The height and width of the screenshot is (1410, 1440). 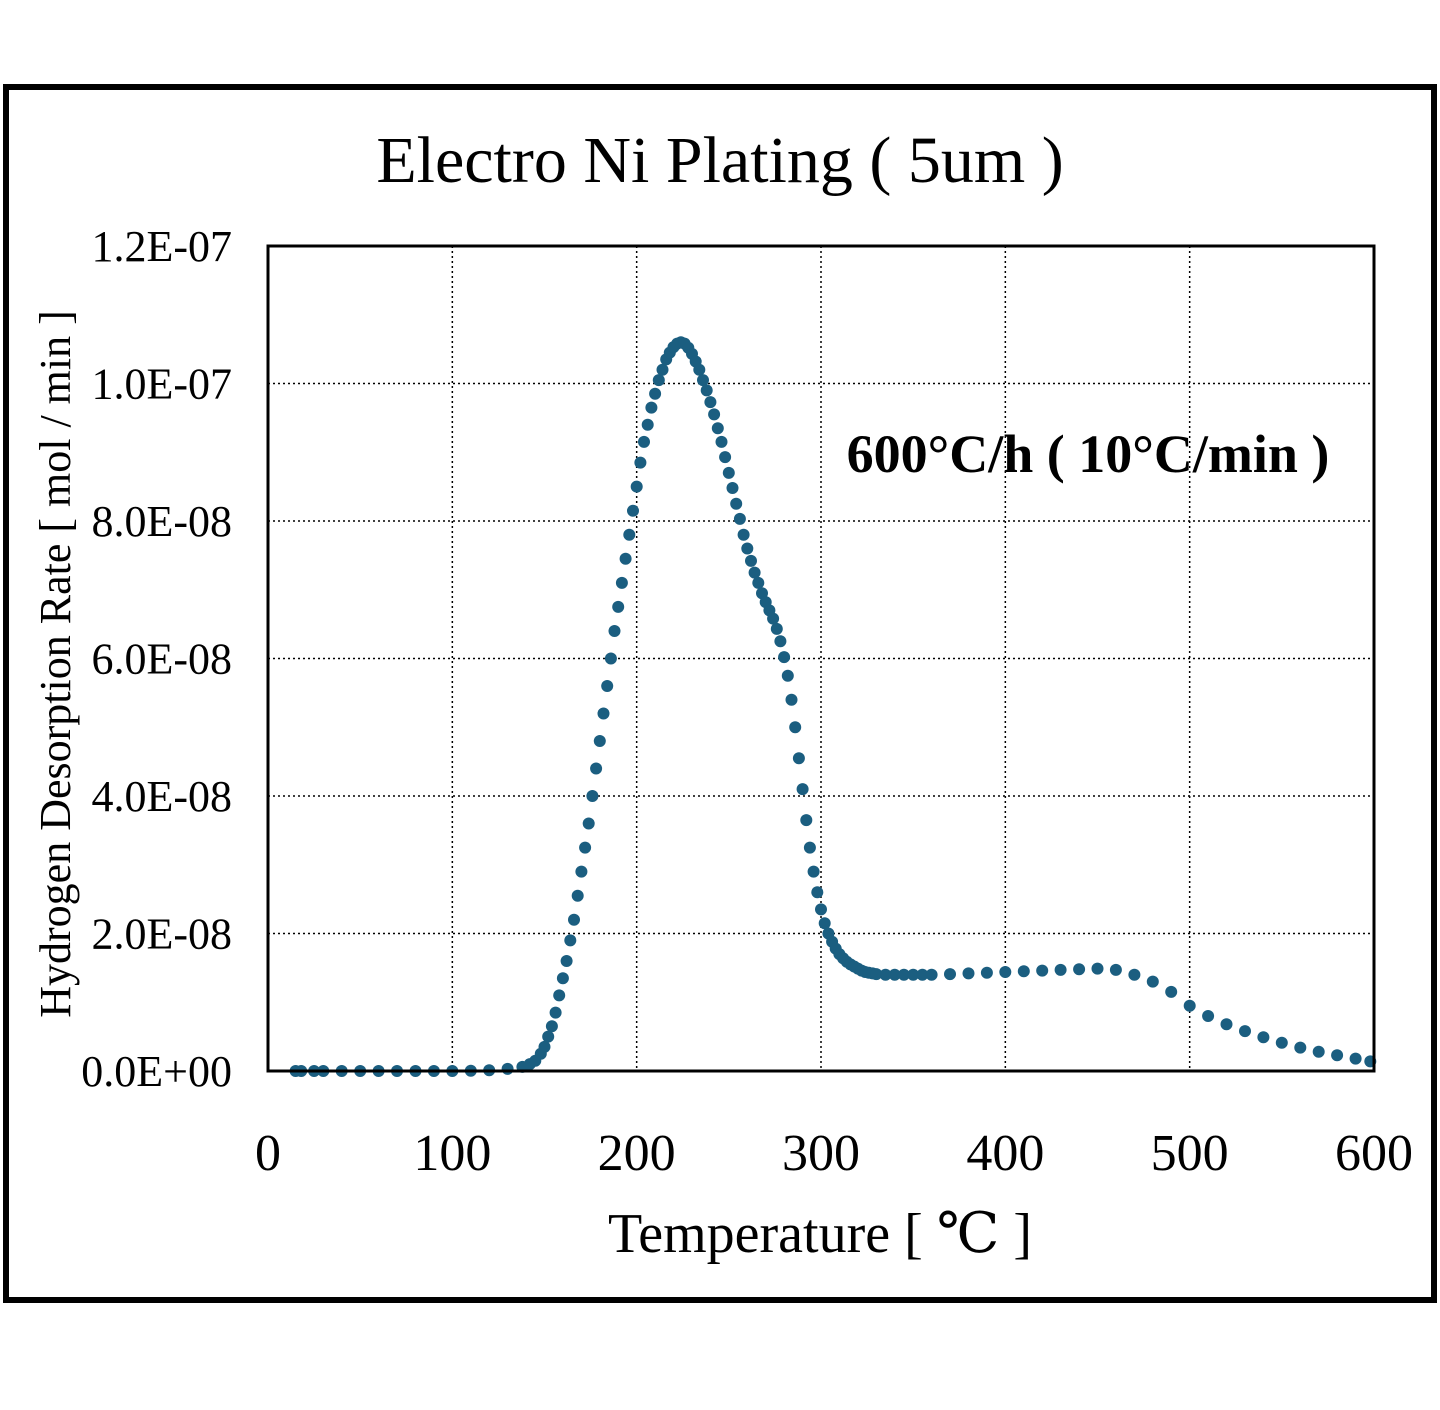 What do you see at coordinates (1190, 1153) in the screenshot?
I see `x-tick-label: 500` at bounding box center [1190, 1153].